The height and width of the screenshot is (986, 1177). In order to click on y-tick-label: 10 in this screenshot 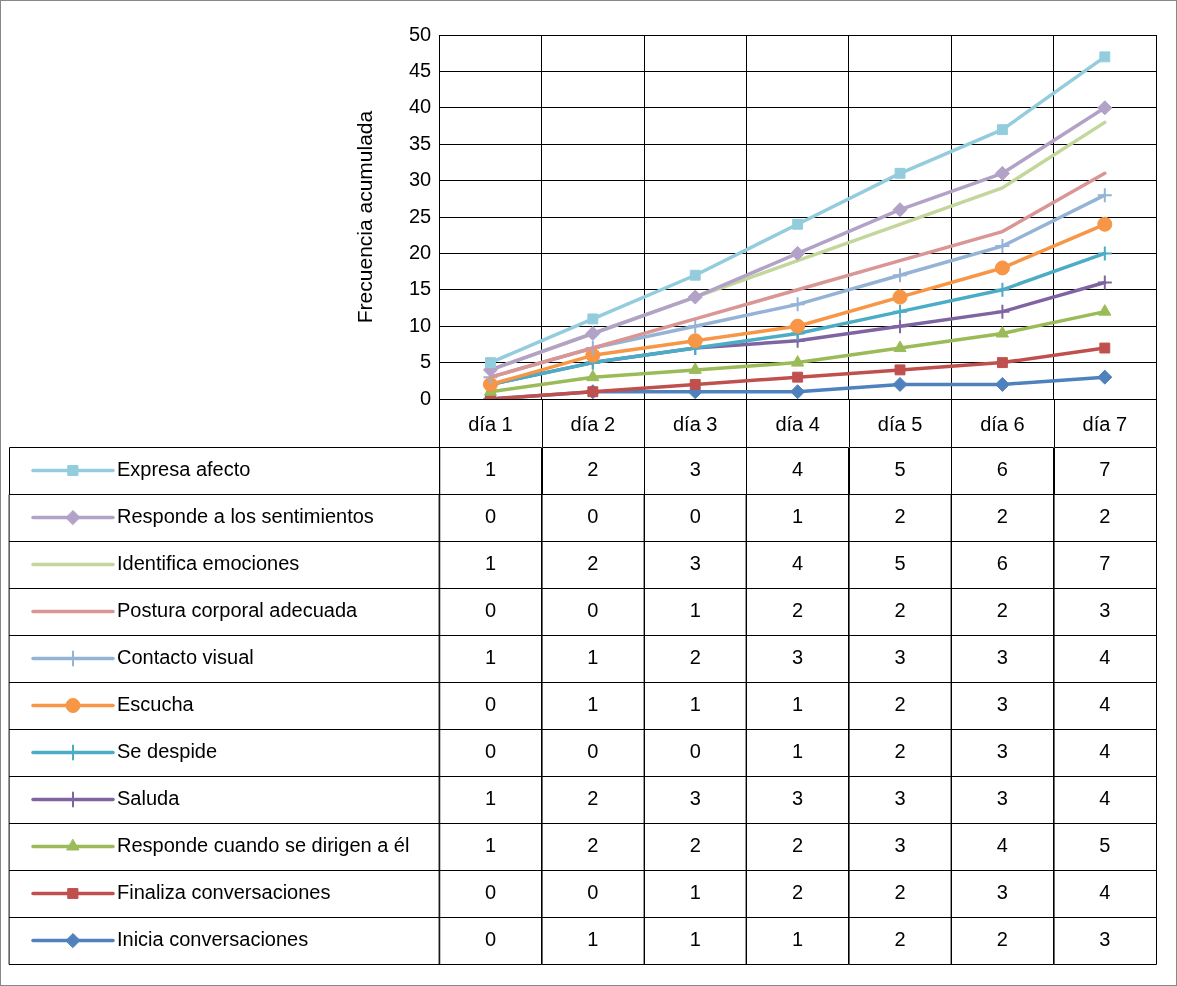, I will do `click(420, 324)`.